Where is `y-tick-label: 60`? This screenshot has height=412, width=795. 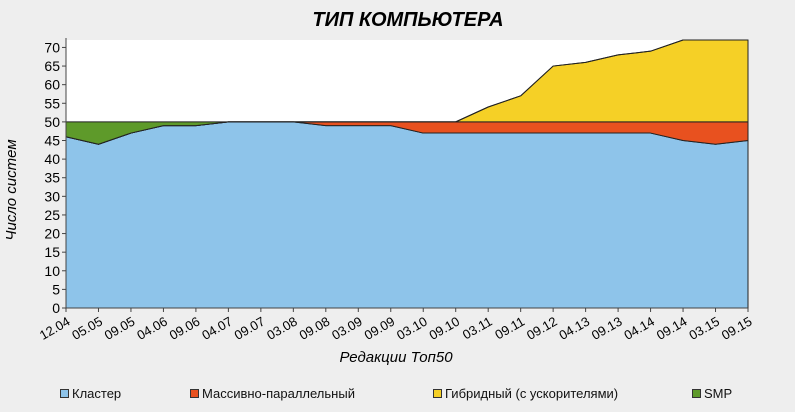 y-tick-label: 60 is located at coordinates (52, 85).